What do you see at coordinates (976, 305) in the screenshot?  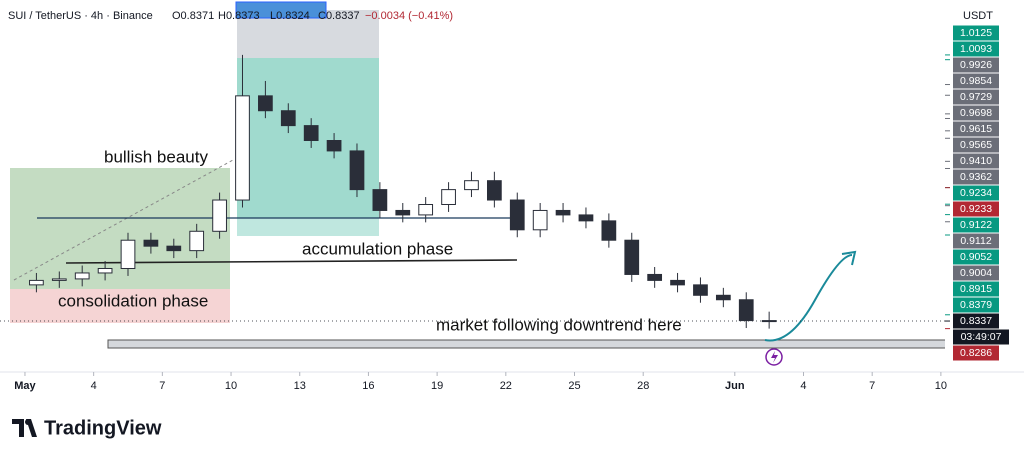 I see `y-tick-label: 0.8379` at bounding box center [976, 305].